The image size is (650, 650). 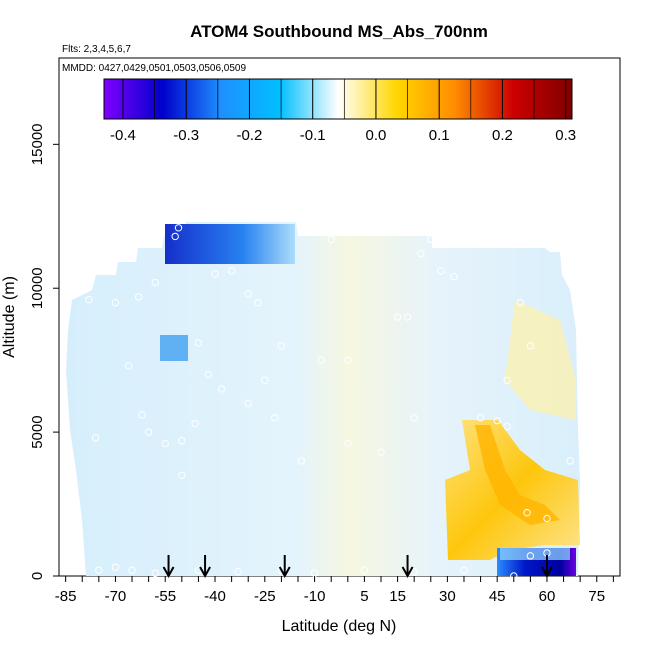 I want to click on colorbar: -0.4 -0.3 -0.2 -0.1 0.0 0.1 0.2 0.3, so click(x=339, y=111).